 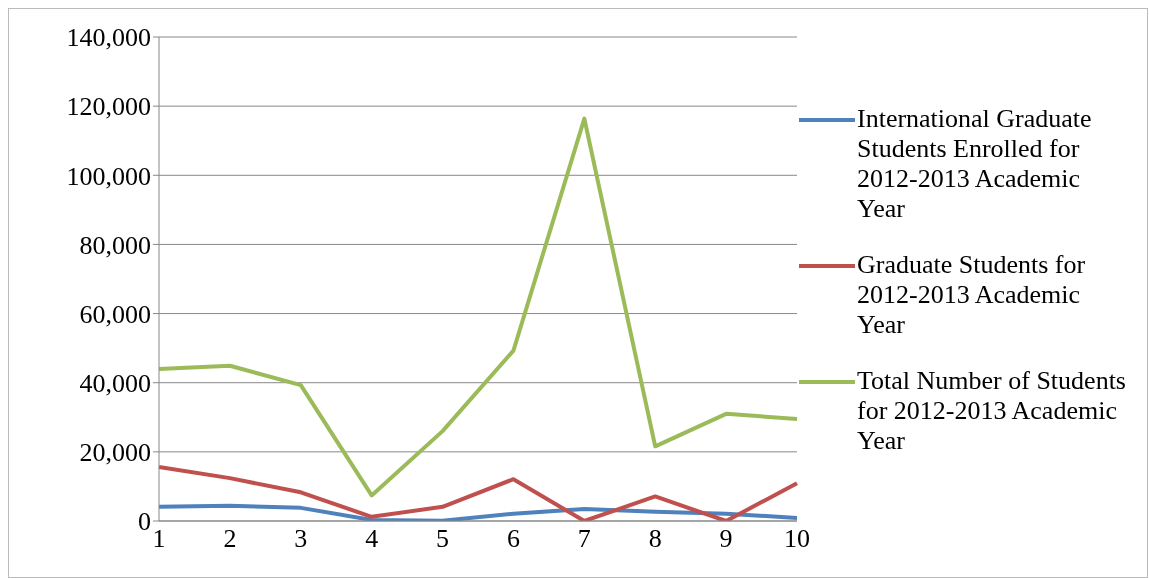 I want to click on x-tick-label: 2, so click(x=230, y=539).